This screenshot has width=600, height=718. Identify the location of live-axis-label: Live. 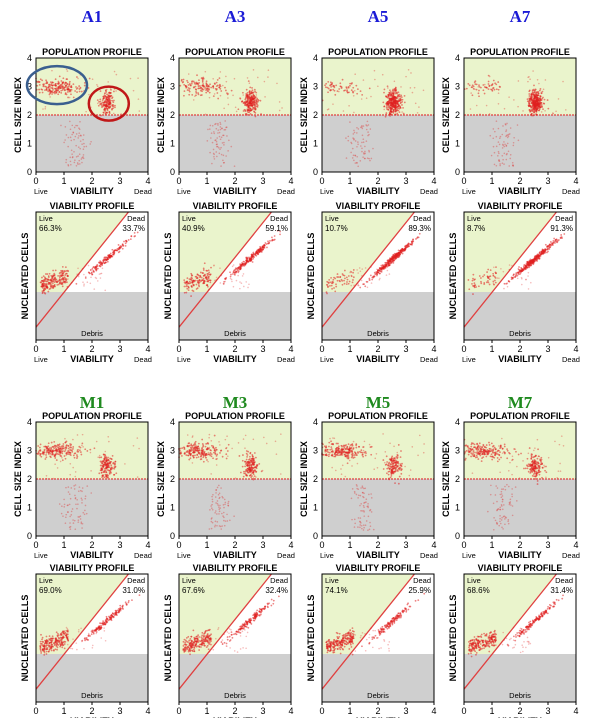
(469, 191).